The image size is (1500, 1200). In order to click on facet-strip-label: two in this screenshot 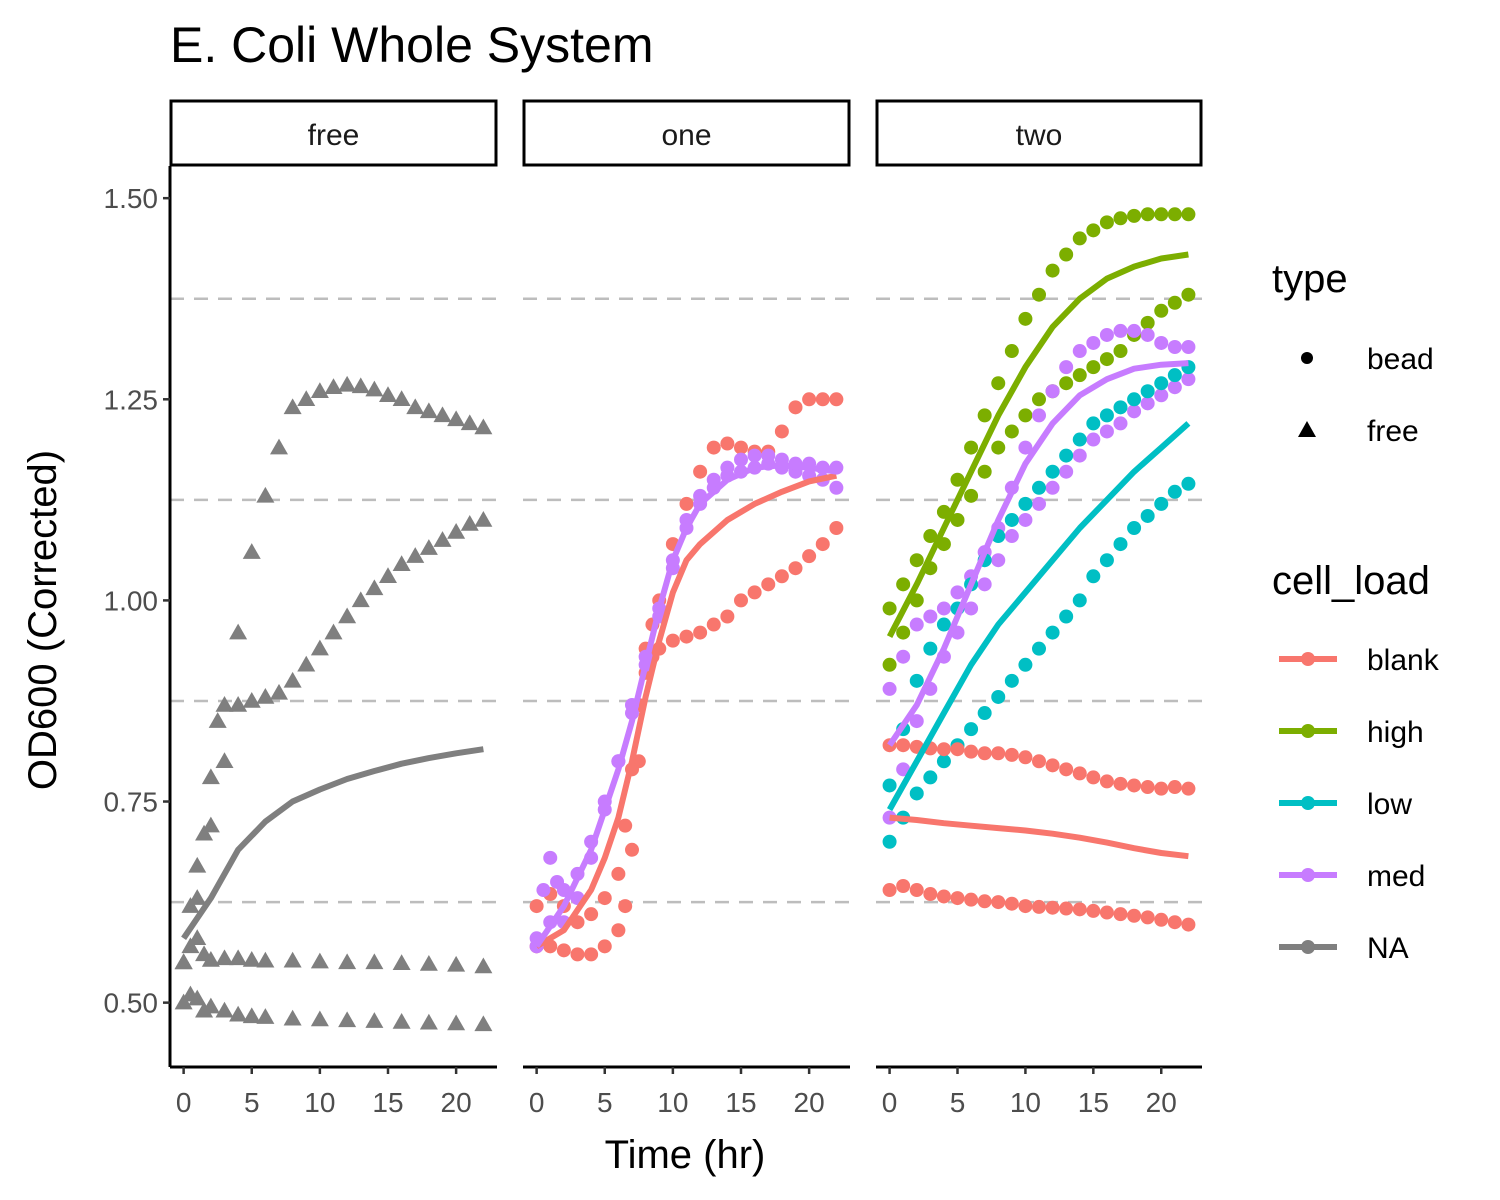, I will do `click(1039, 135)`.